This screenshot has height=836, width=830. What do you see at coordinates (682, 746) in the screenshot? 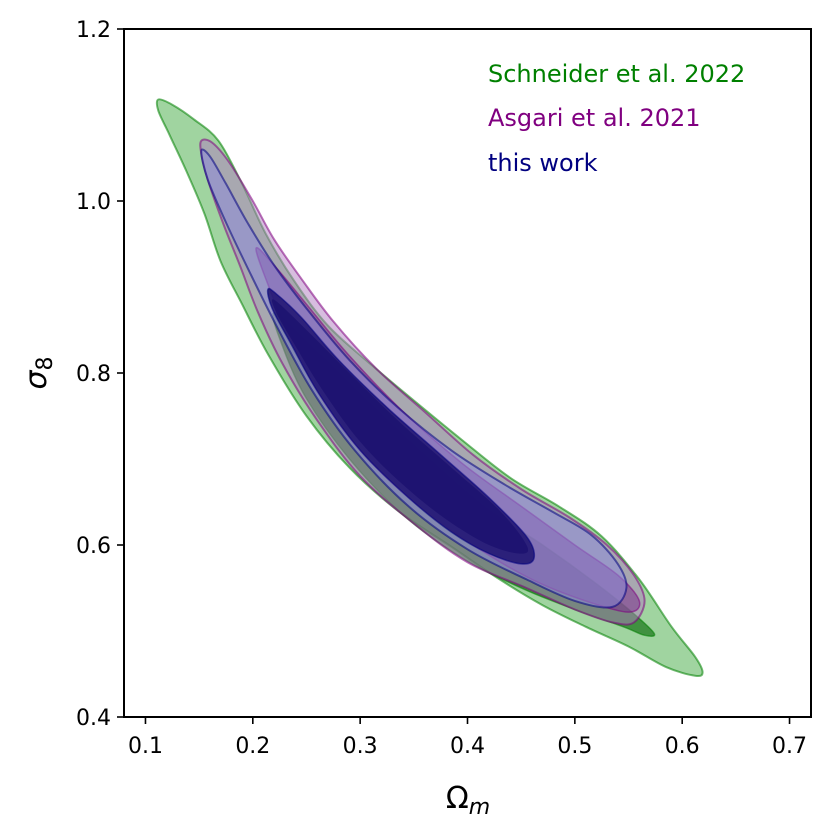
I see `x-tick-label: 0.6` at bounding box center [682, 746].